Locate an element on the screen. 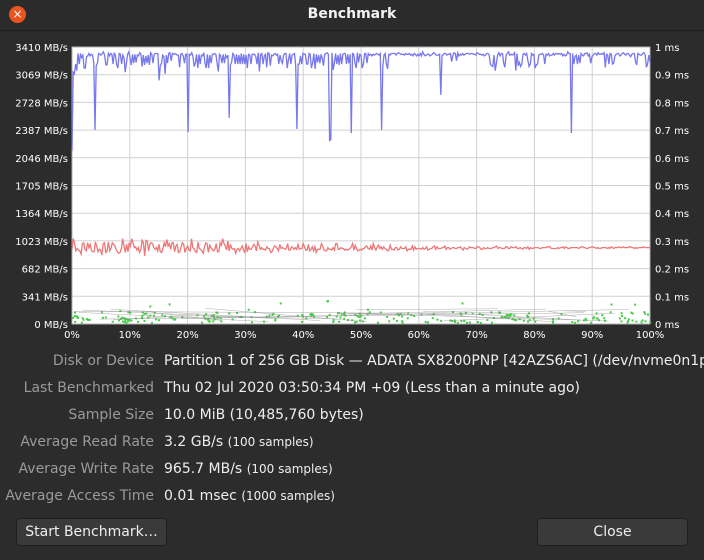 The height and width of the screenshot is (560, 704). y-left-tick-label: 3410 MB/s is located at coordinates (41, 48).